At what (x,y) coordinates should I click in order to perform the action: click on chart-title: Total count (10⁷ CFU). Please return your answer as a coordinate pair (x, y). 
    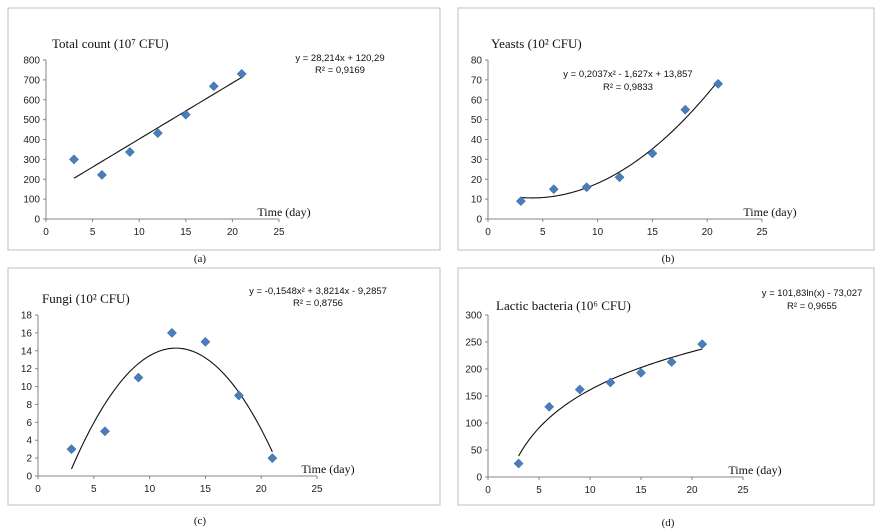
    Looking at the image, I should click on (110, 43).